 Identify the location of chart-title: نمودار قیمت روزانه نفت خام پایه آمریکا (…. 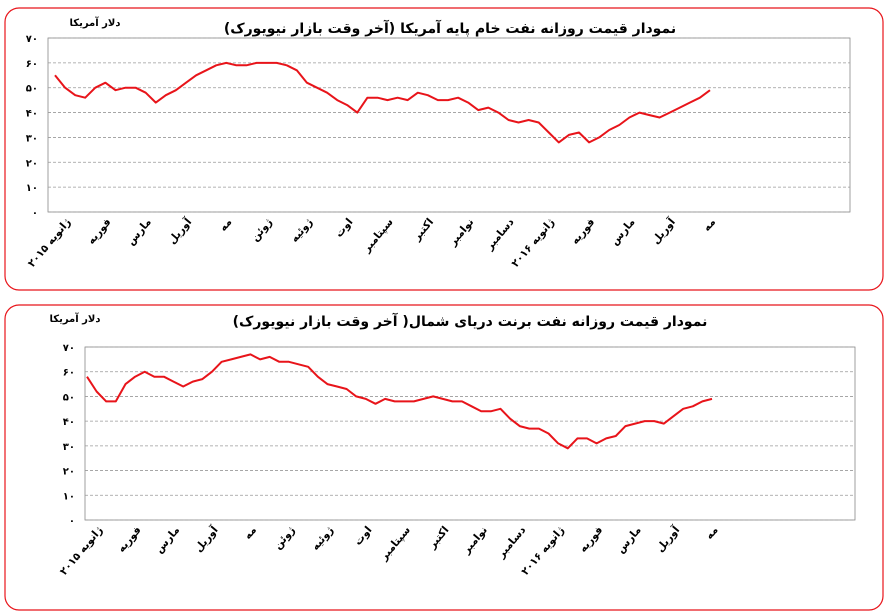
(450, 28).